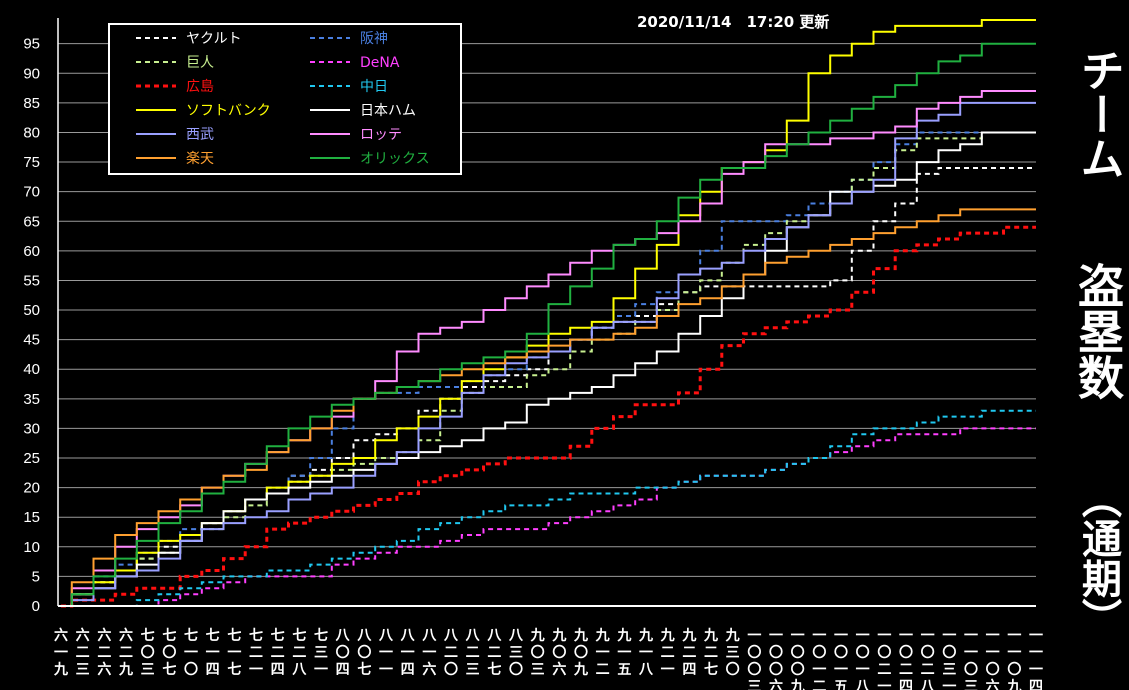  I want to click on x-tick-label: 九三〇, so click(732, 653).